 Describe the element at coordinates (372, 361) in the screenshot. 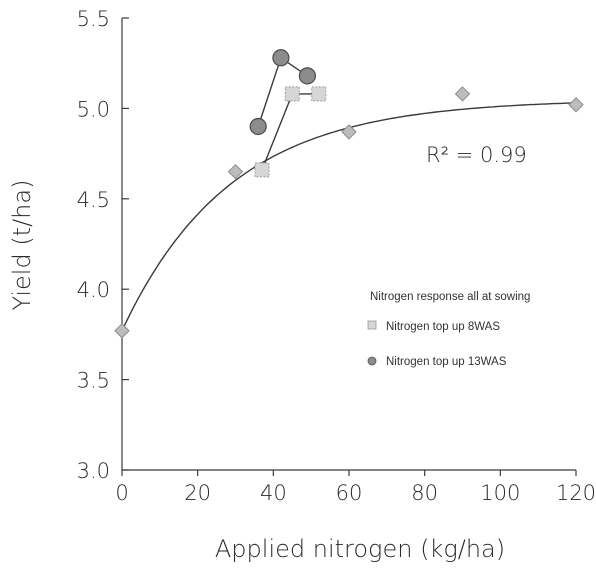

I see `legend-marker-circle` at that location.